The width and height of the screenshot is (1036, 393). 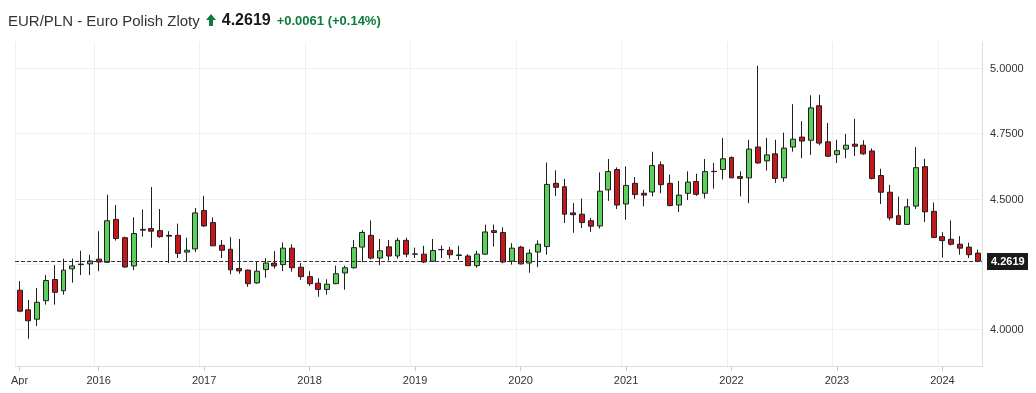 What do you see at coordinates (98, 379) in the screenshot?
I see `x-tick-label: 2016` at bounding box center [98, 379].